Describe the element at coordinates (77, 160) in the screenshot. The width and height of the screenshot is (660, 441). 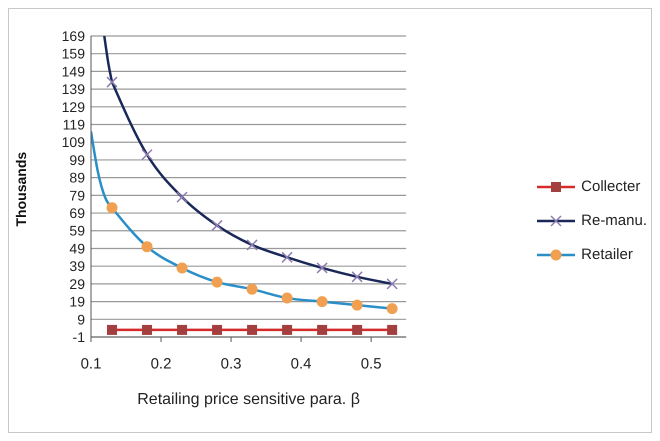
I see `y-tick-label: 99` at that location.